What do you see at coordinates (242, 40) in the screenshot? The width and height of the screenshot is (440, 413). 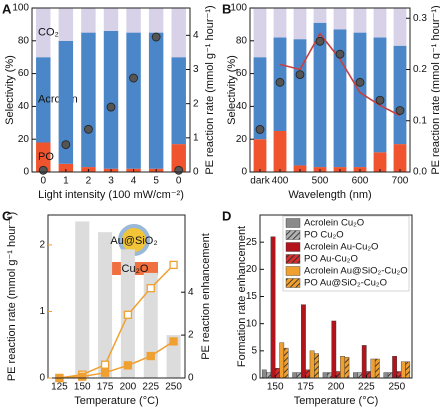 I see `y-tick-label: 80` at bounding box center [242, 40].